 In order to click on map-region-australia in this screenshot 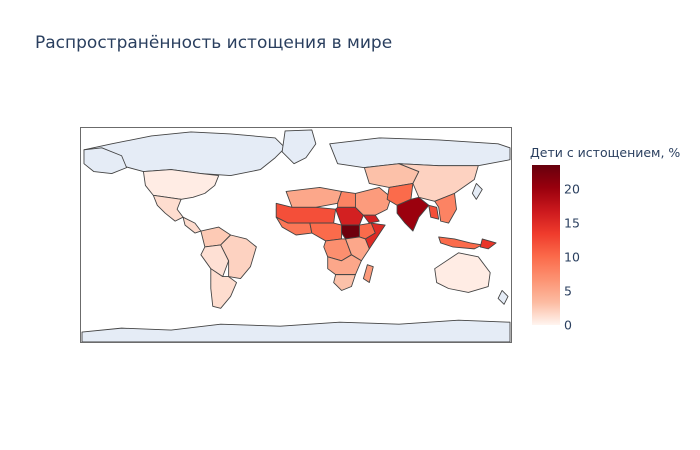, I will do `click(462, 272)`.